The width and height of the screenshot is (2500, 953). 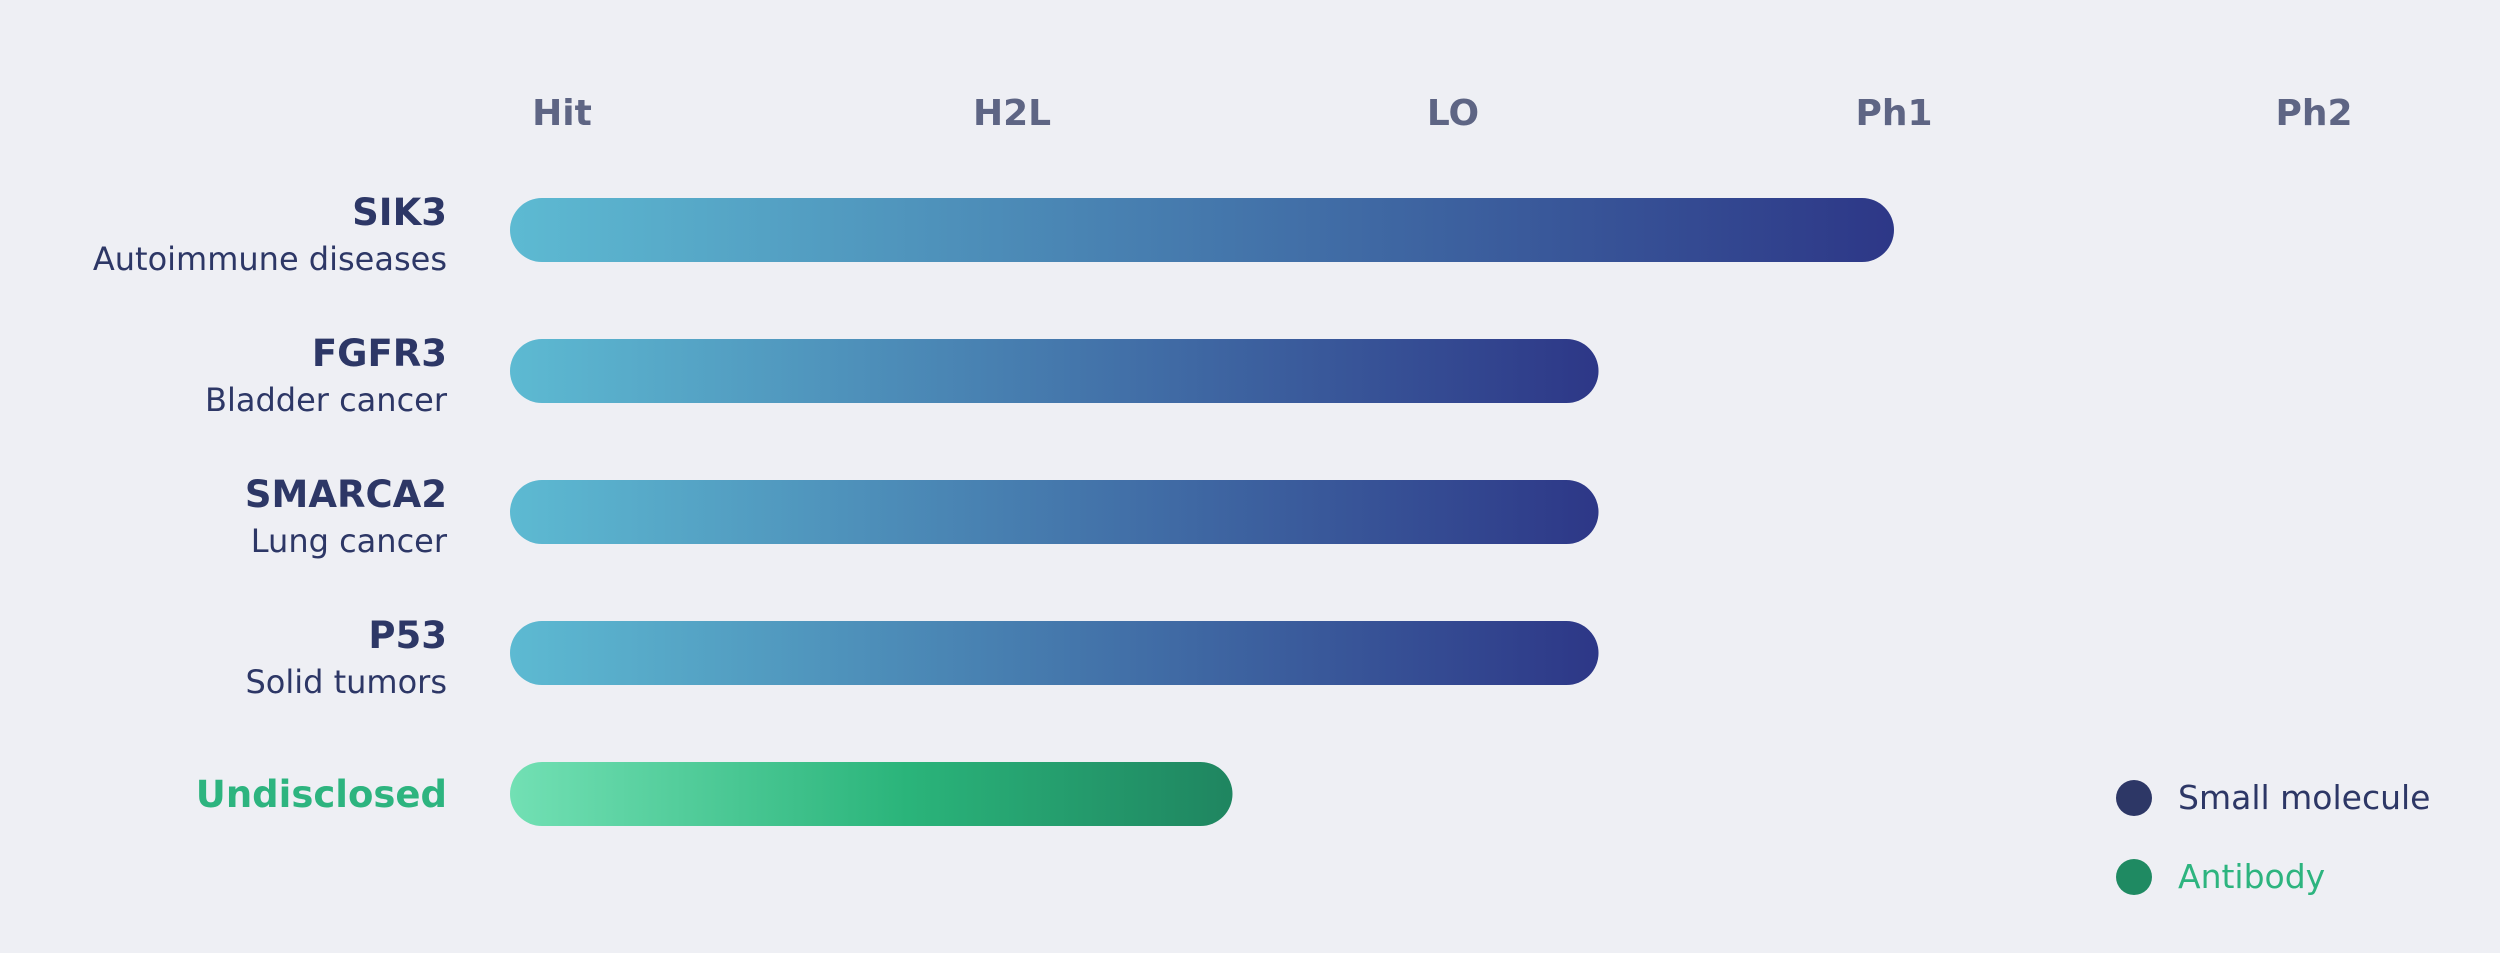 I want to click on legend-label: Small molecule, so click(x=2304, y=797).